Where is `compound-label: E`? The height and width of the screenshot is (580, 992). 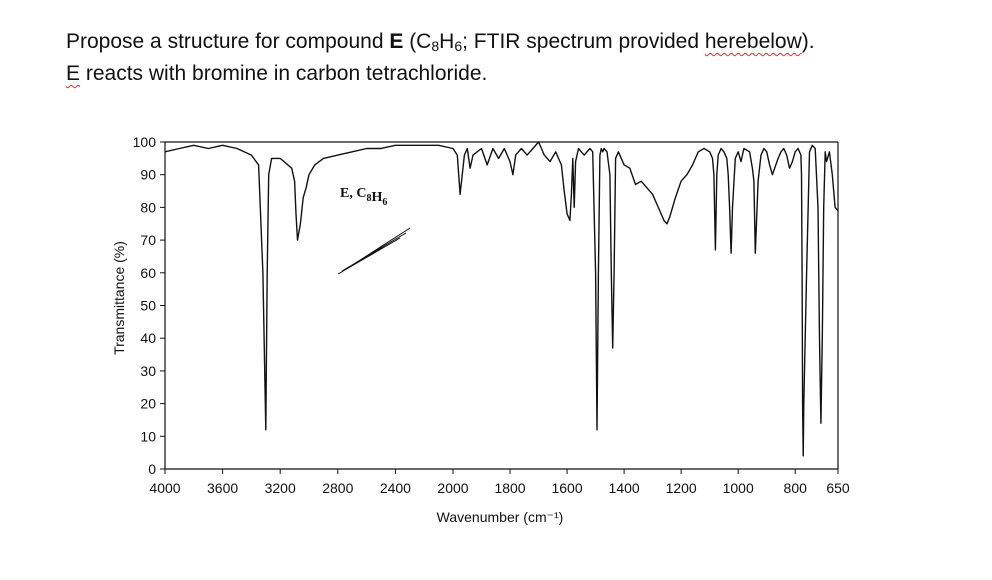 compound-label: E is located at coordinates (396, 41).